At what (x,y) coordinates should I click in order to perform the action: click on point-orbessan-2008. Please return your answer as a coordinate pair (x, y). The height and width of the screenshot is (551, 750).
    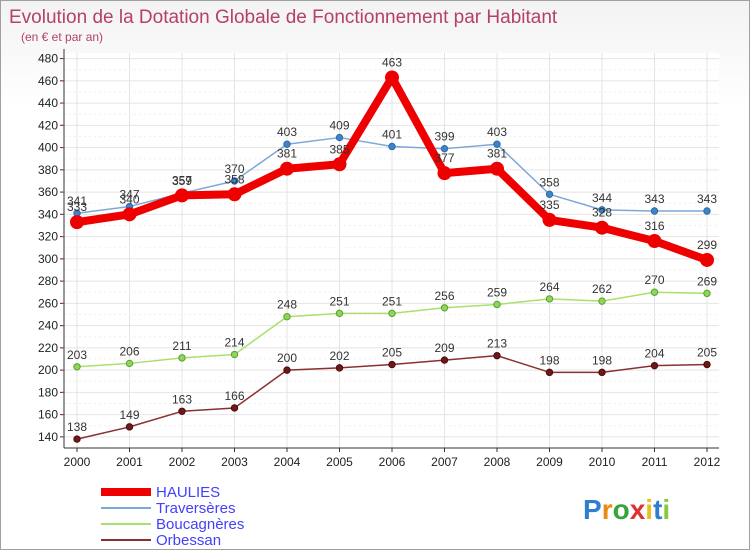
    Looking at the image, I should click on (497, 355).